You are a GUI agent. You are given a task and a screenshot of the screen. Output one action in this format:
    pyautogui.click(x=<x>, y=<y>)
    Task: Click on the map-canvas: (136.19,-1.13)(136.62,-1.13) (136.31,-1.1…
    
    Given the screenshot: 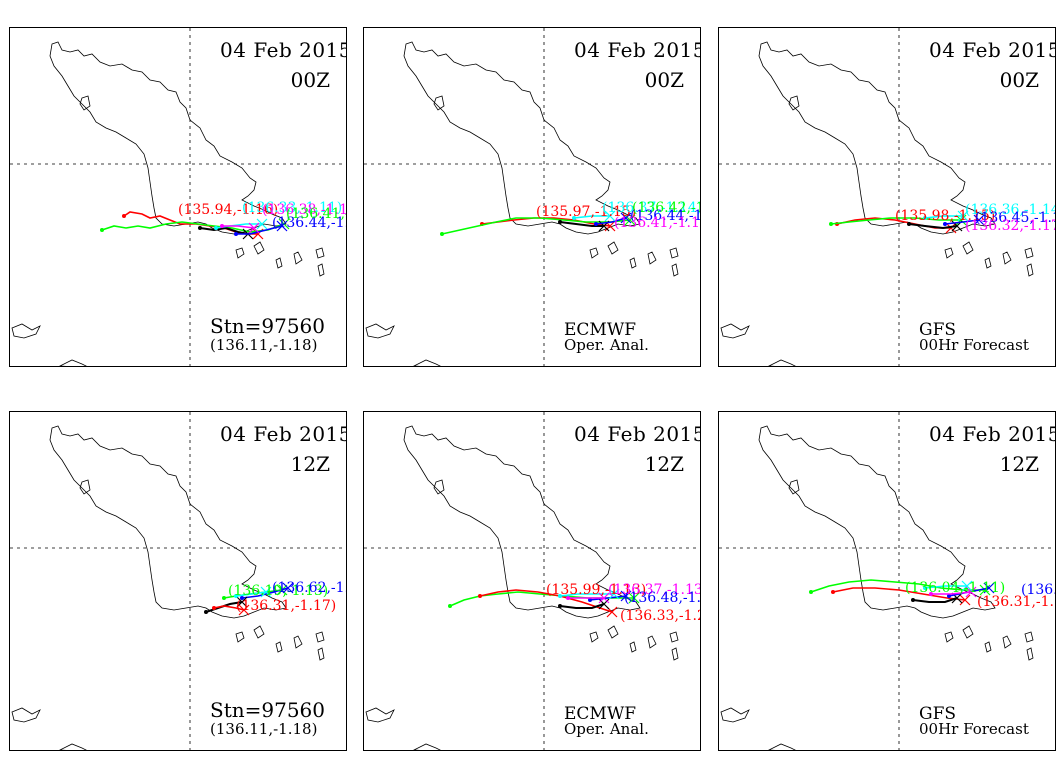 What is the action you would take?
    pyautogui.click(x=178, y=581)
    